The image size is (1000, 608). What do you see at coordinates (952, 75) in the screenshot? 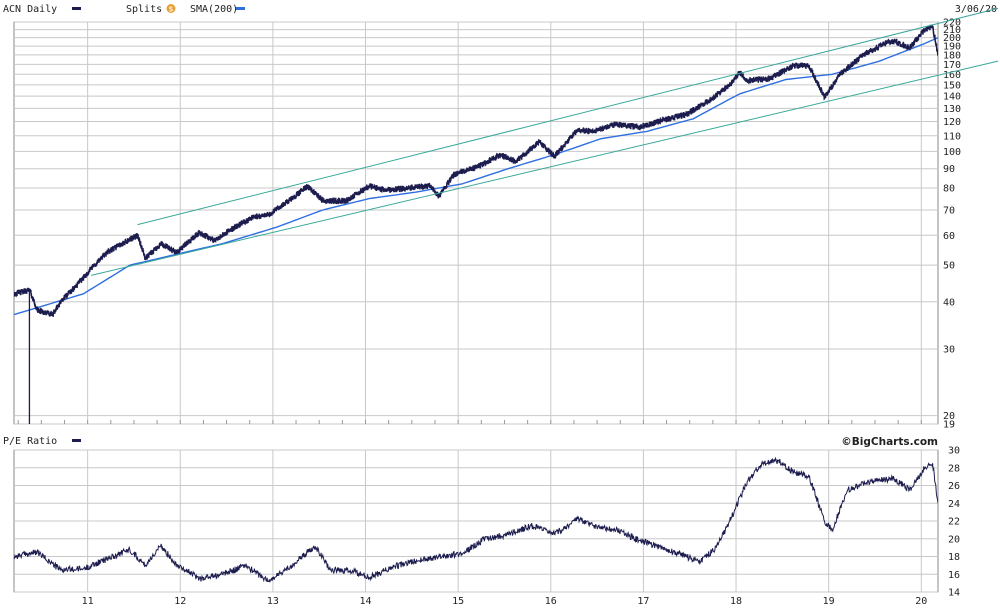
I see `price-y-tick-label: 160` at bounding box center [952, 75].